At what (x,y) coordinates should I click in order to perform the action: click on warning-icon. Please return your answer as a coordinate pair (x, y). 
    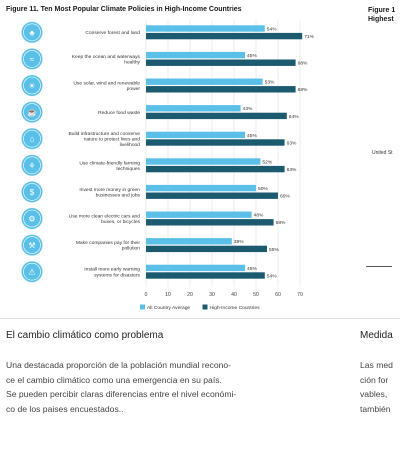
    Looking at the image, I should click on (32, 272).